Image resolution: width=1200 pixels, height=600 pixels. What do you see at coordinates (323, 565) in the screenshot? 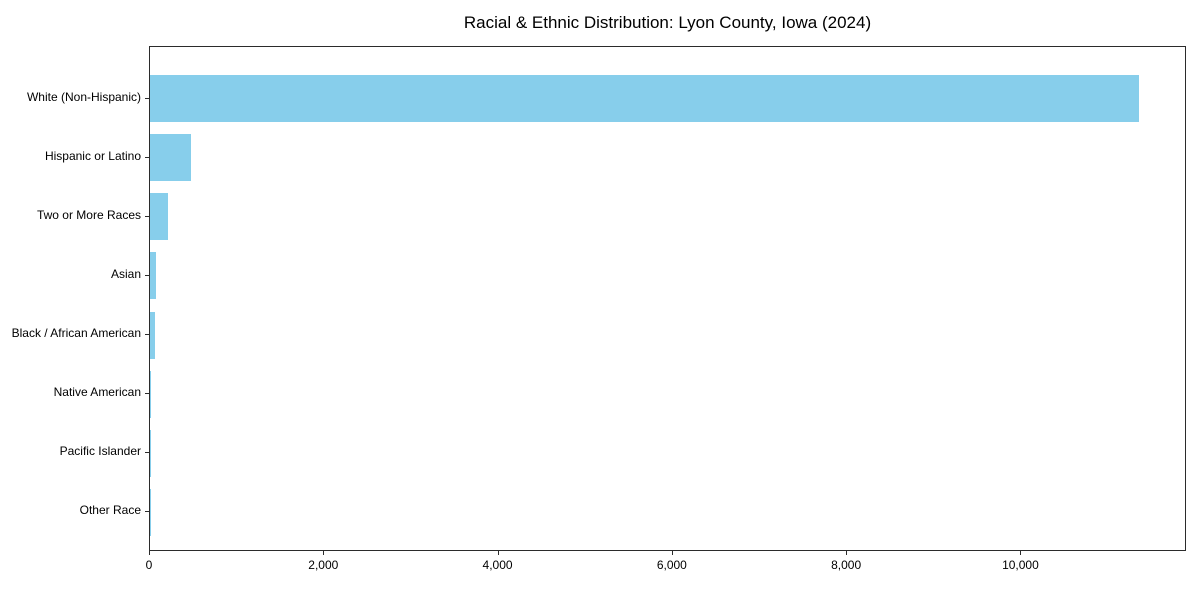
I see `x-tick-label: 2,000` at bounding box center [323, 565].